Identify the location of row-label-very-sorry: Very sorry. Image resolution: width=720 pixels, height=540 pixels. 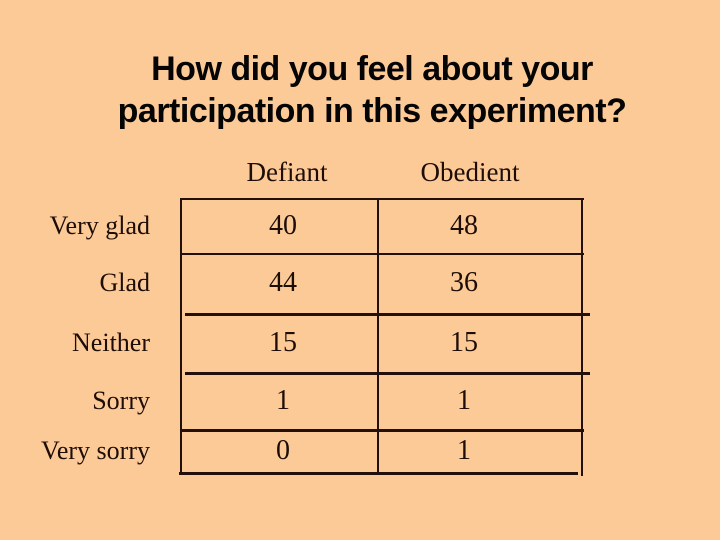
(95, 450).